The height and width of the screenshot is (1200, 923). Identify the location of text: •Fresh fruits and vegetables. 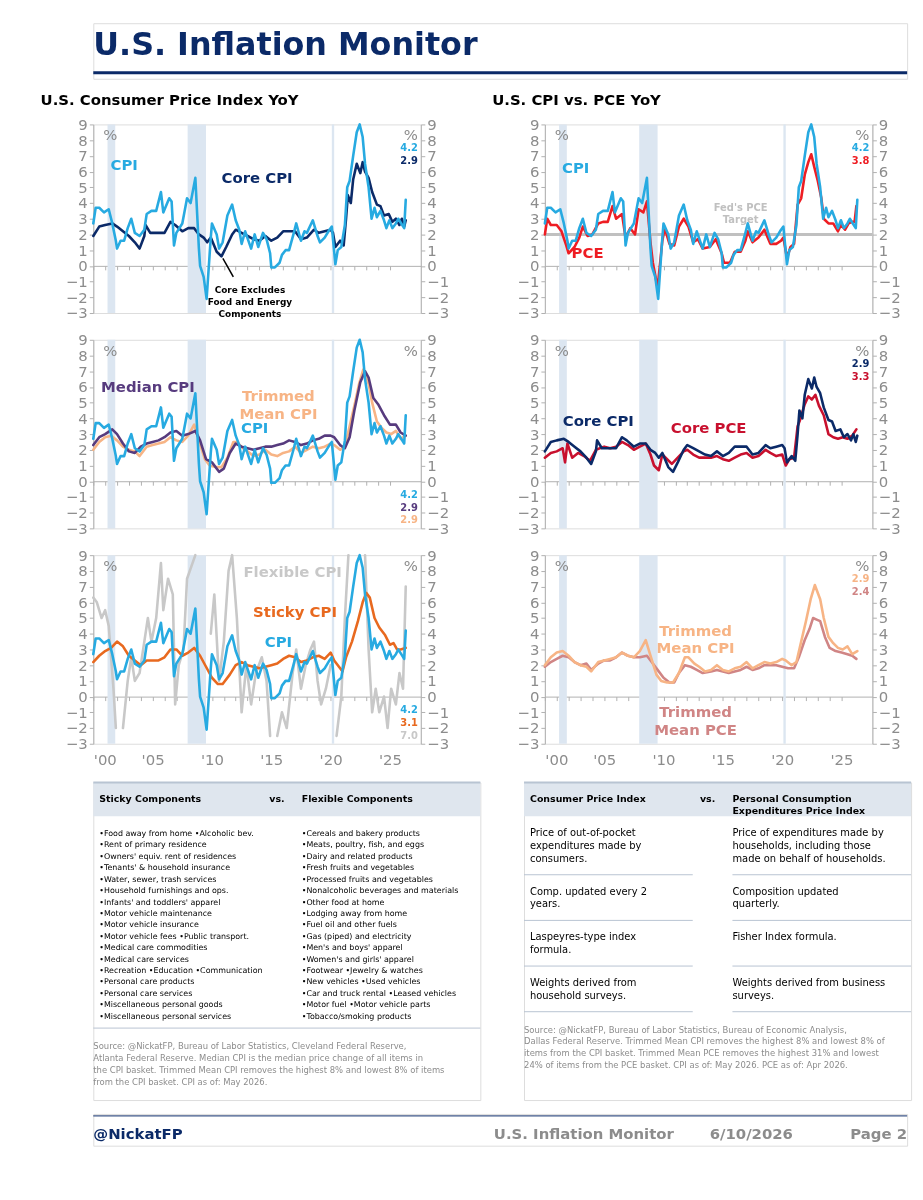
(358, 868).